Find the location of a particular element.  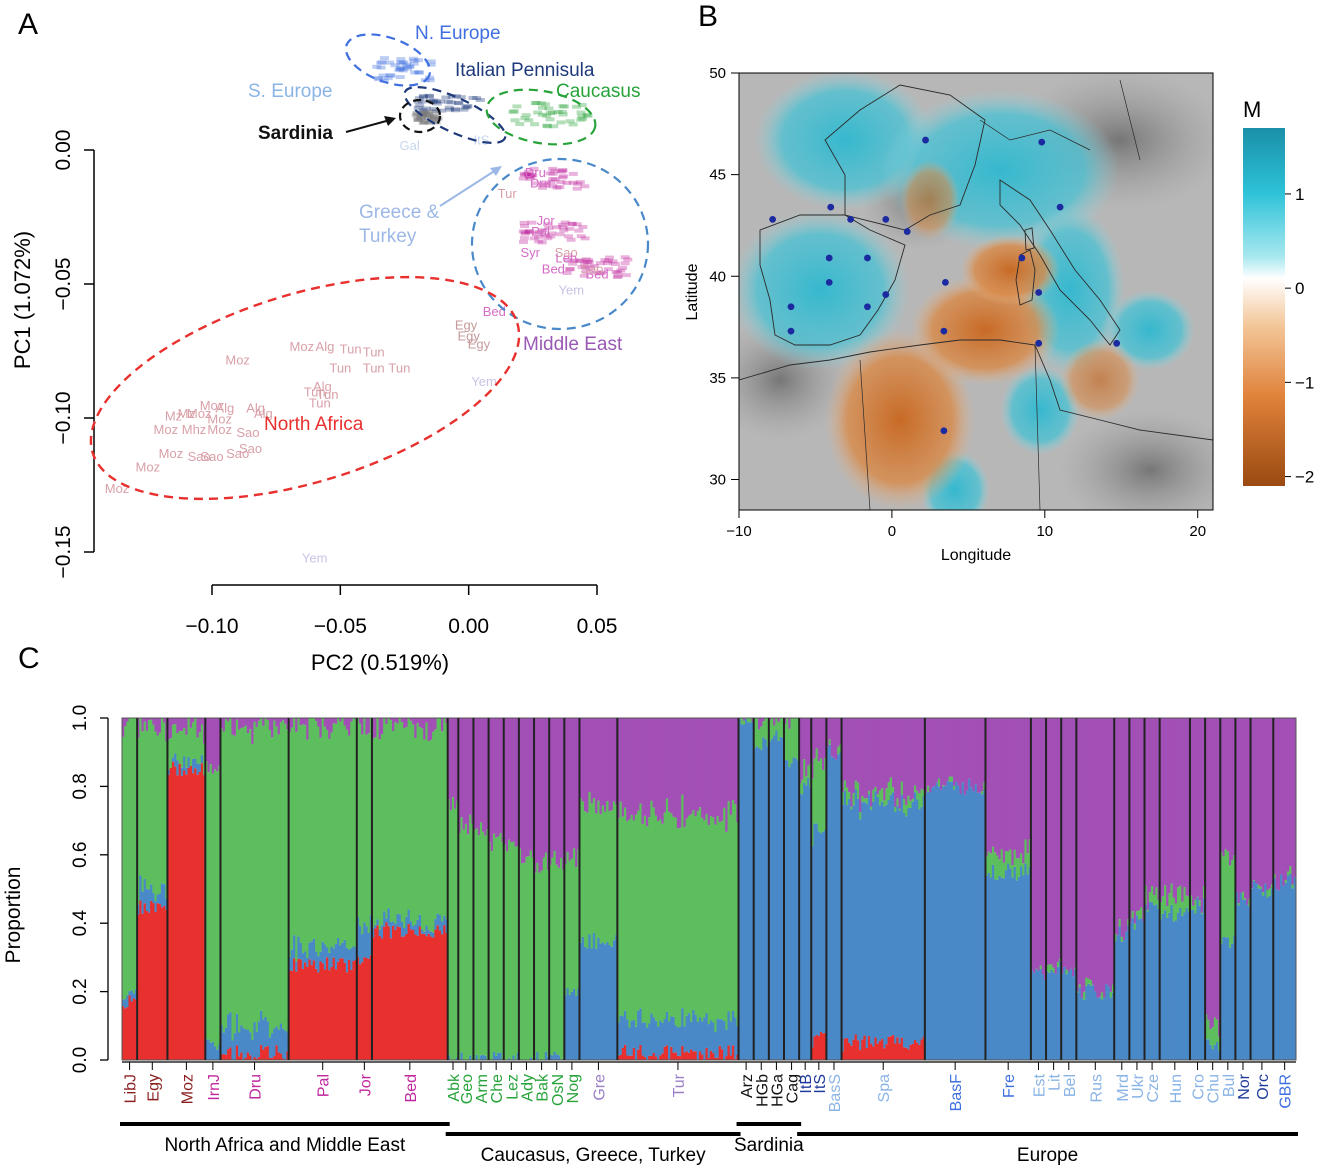

population-label: Orc is located at coordinates (1263, 1087).